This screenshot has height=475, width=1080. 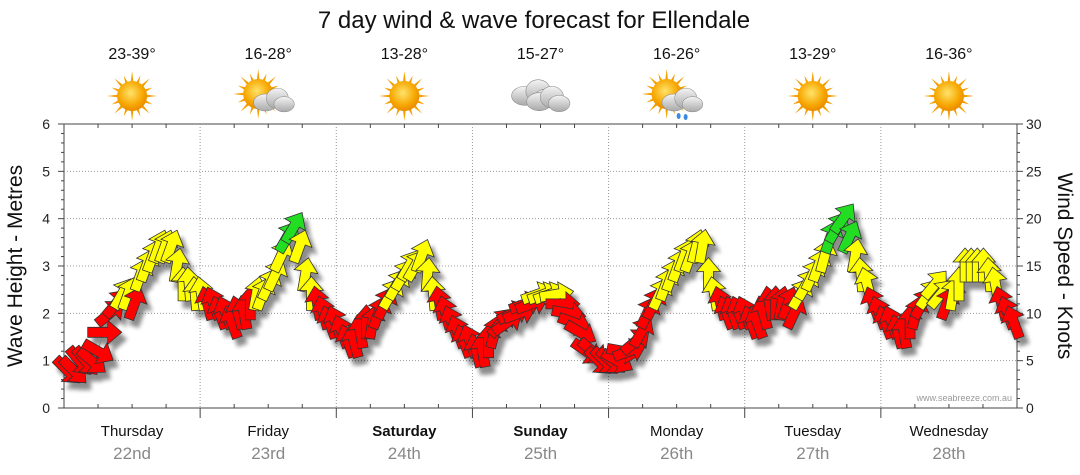 I want to click on right-tick-label: 0, so click(x=1030, y=408).